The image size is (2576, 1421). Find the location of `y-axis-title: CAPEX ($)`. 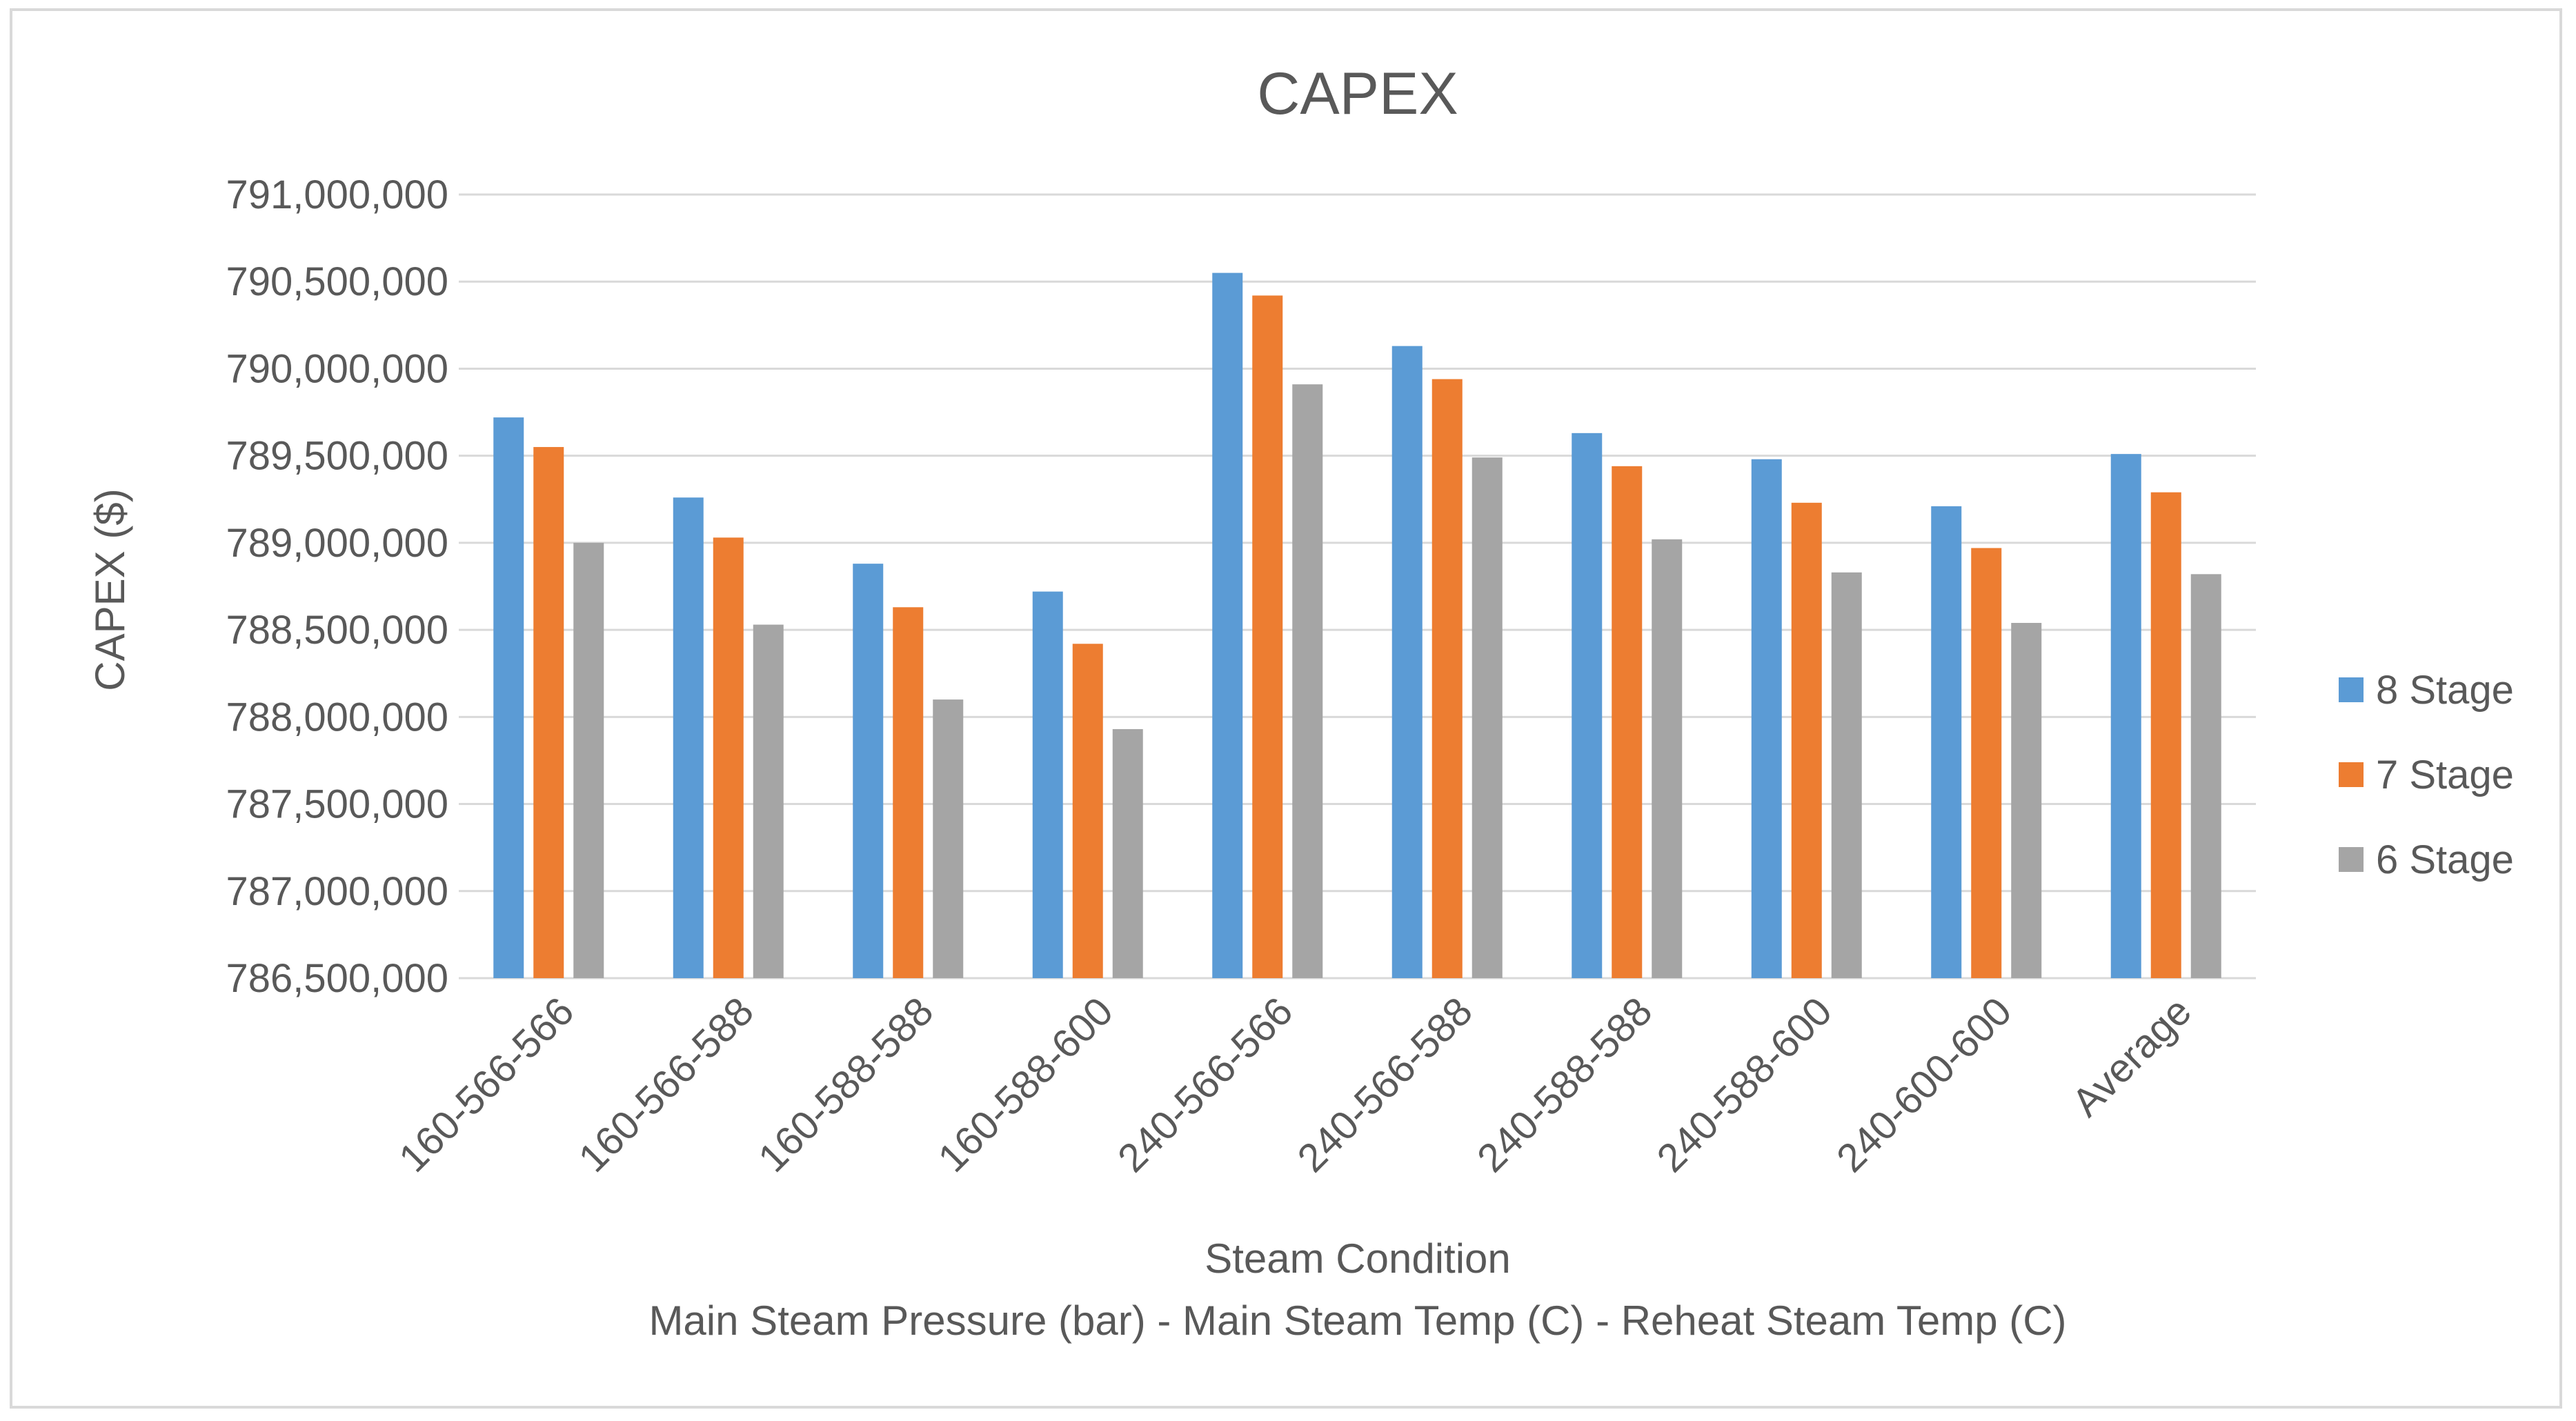

y-axis-title: CAPEX ($) is located at coordinates (110, 589).